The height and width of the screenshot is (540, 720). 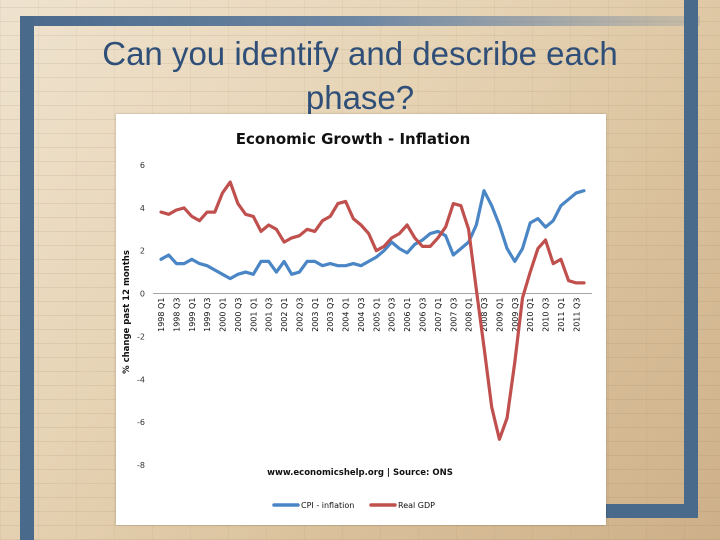 I want to click on frame-top-bar, so click(x=360, y=21).